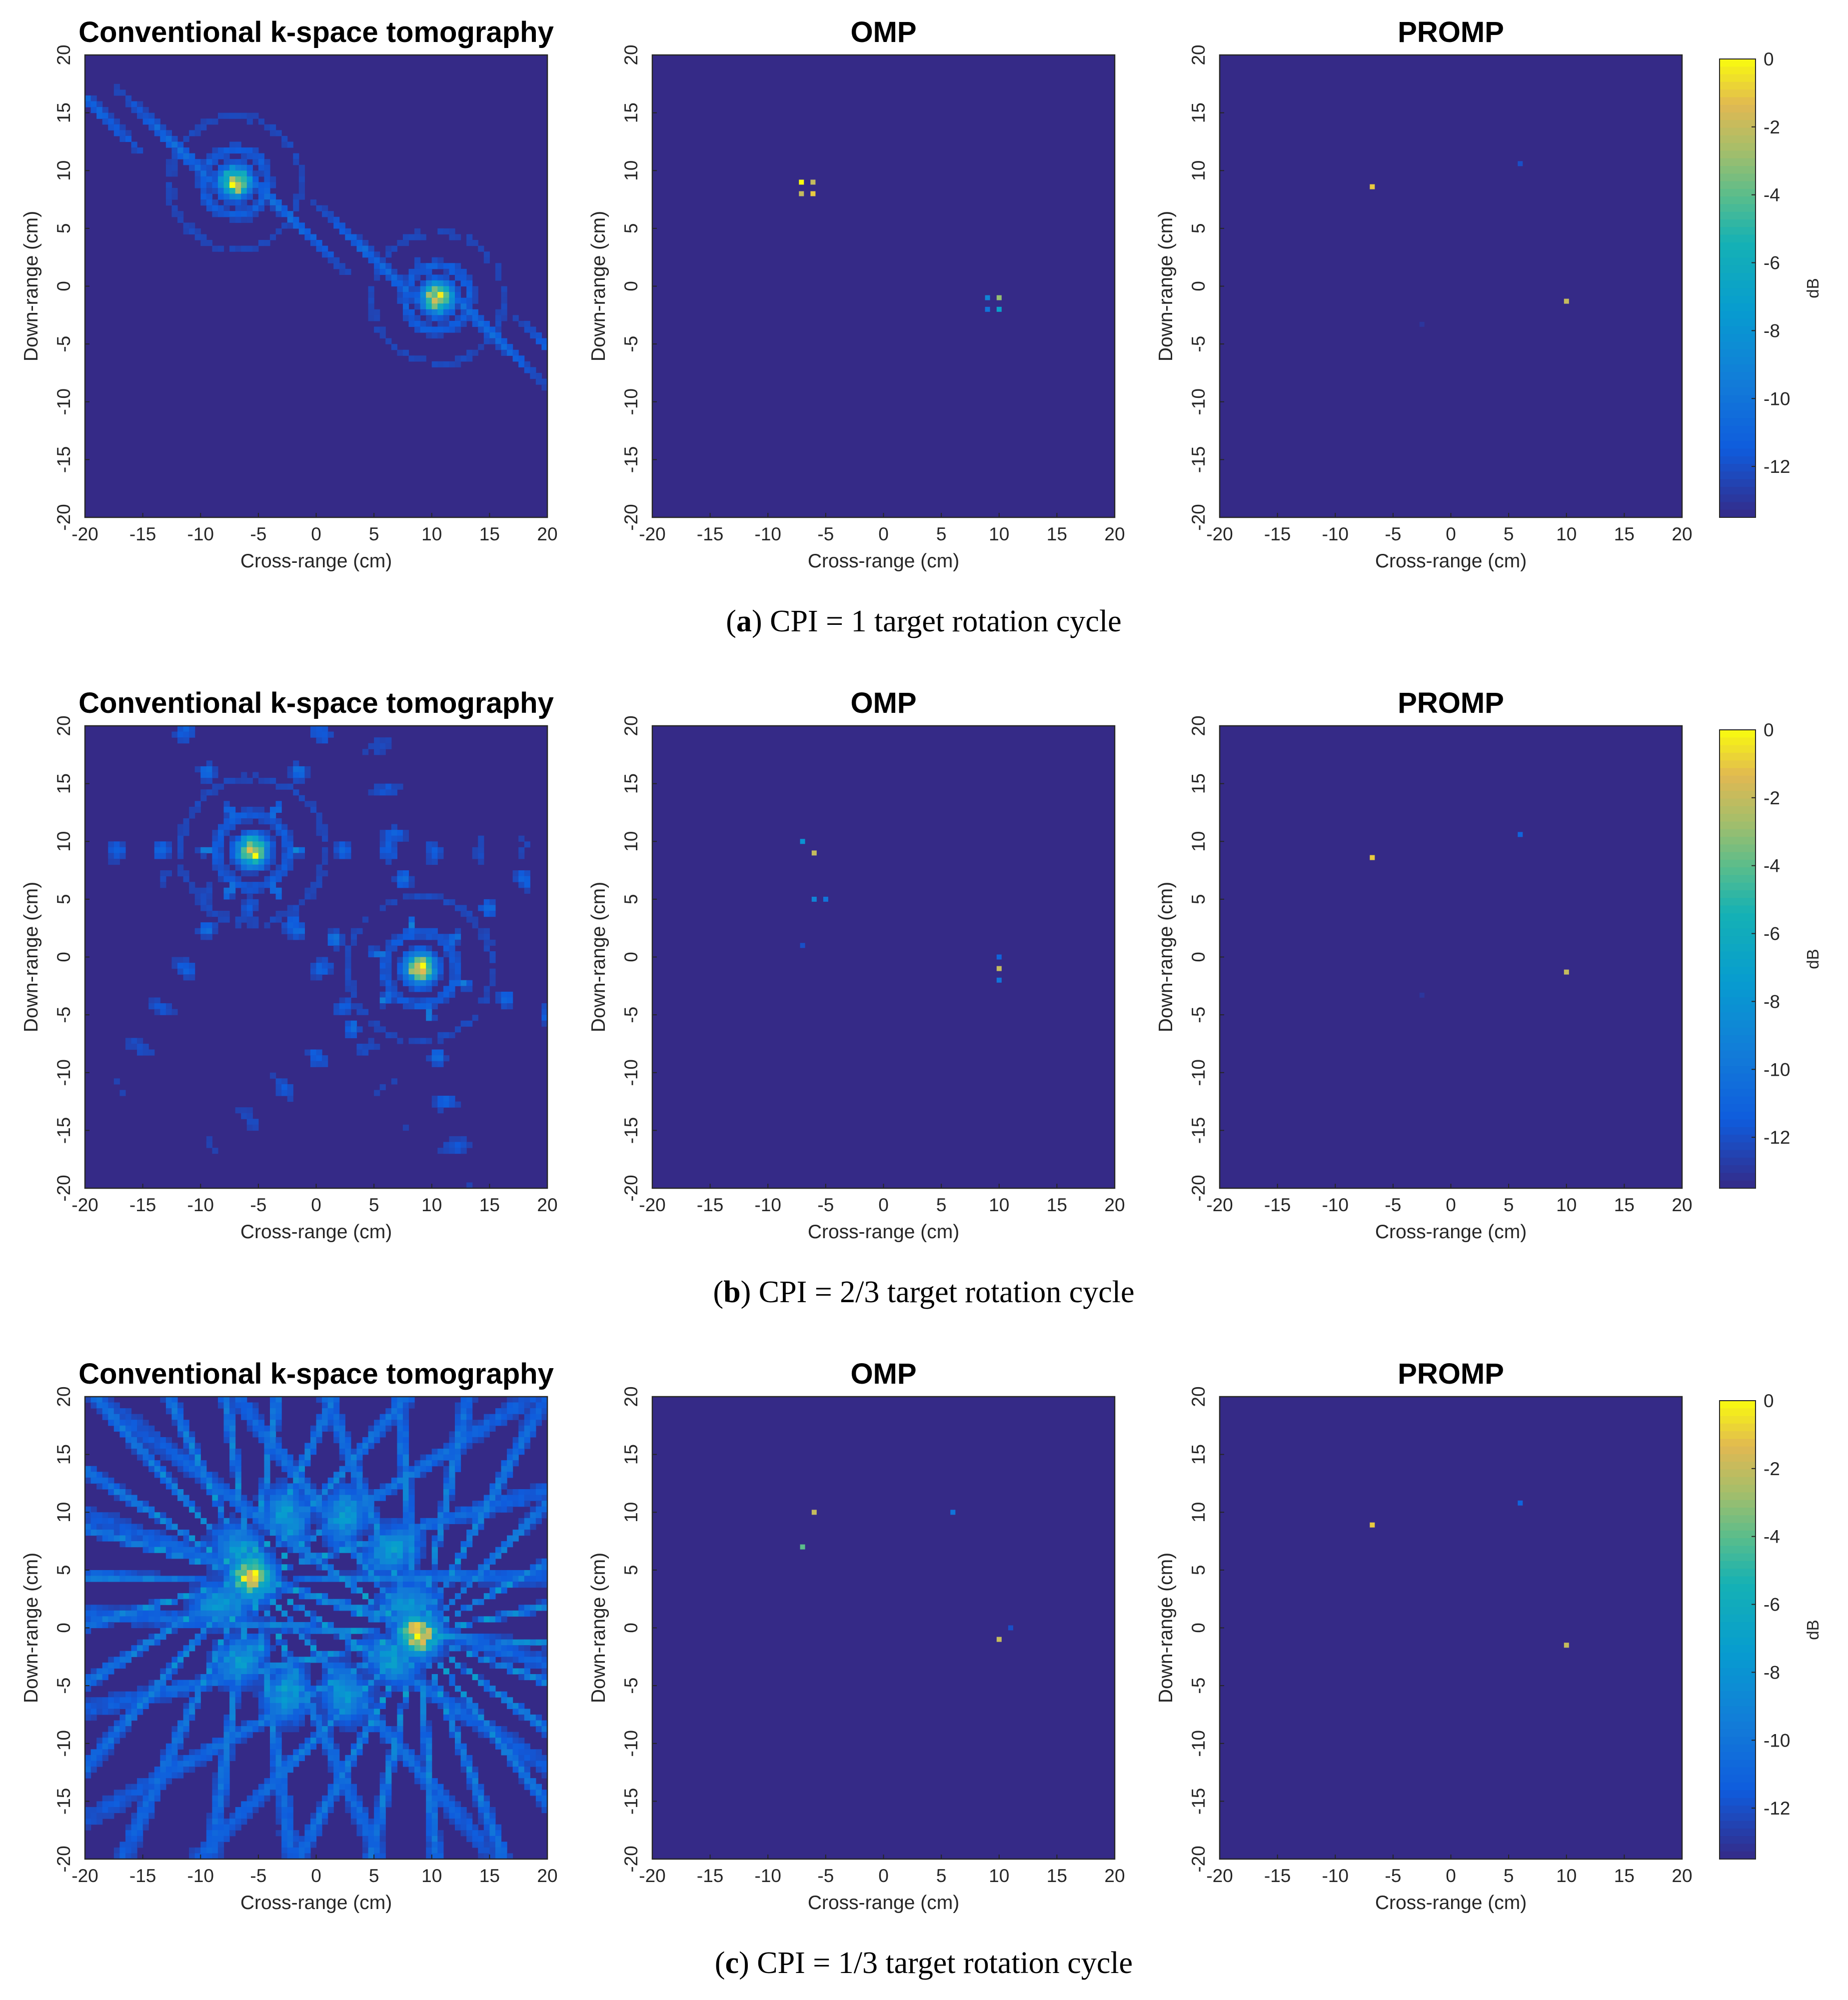  I want to click on x-tick-label: -10, so click(768, 534).